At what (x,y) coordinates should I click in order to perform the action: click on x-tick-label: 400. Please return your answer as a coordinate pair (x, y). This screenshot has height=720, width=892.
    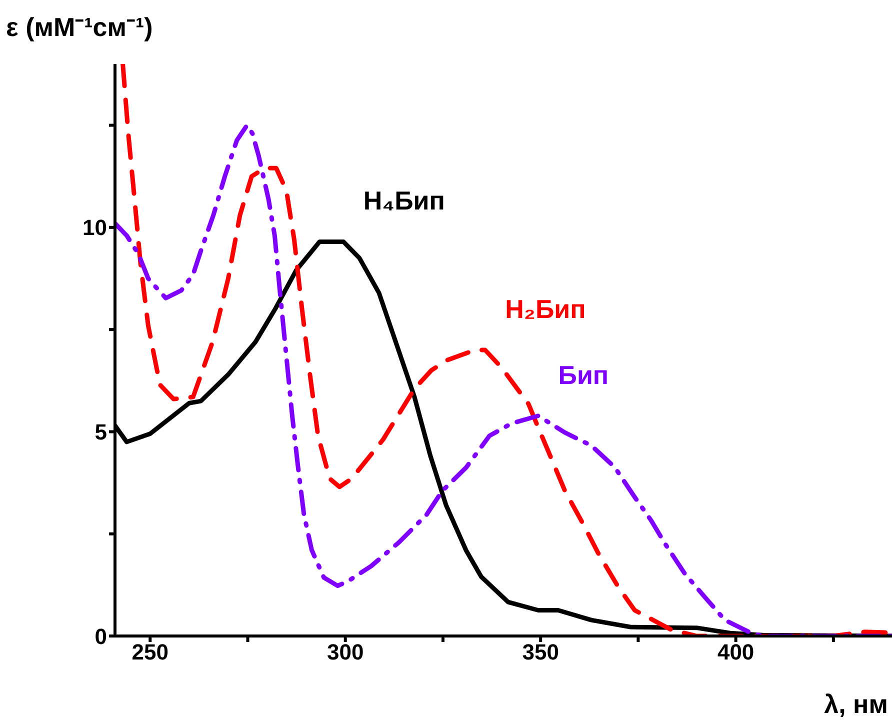
    Looking at the image, I should click on (735, 652).